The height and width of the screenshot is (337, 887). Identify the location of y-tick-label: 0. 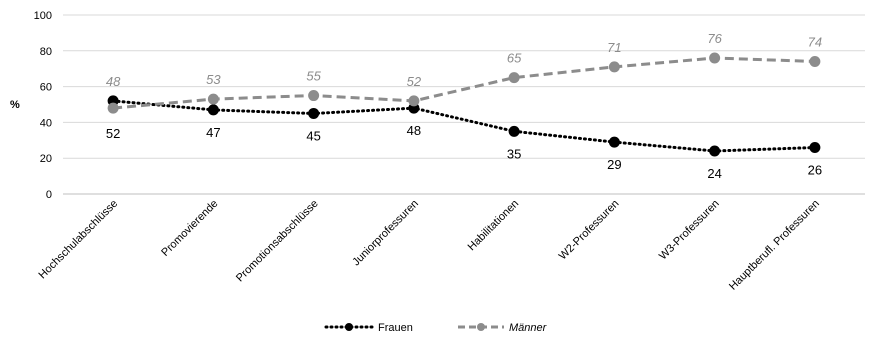
(49, 195).